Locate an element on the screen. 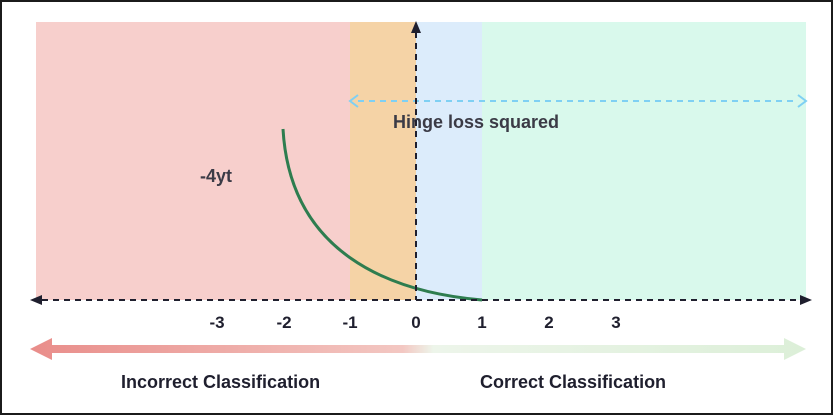 The height and width of the screenshot is (415, 833). x-tick-label: 1 is located at coordinates (481, 322).